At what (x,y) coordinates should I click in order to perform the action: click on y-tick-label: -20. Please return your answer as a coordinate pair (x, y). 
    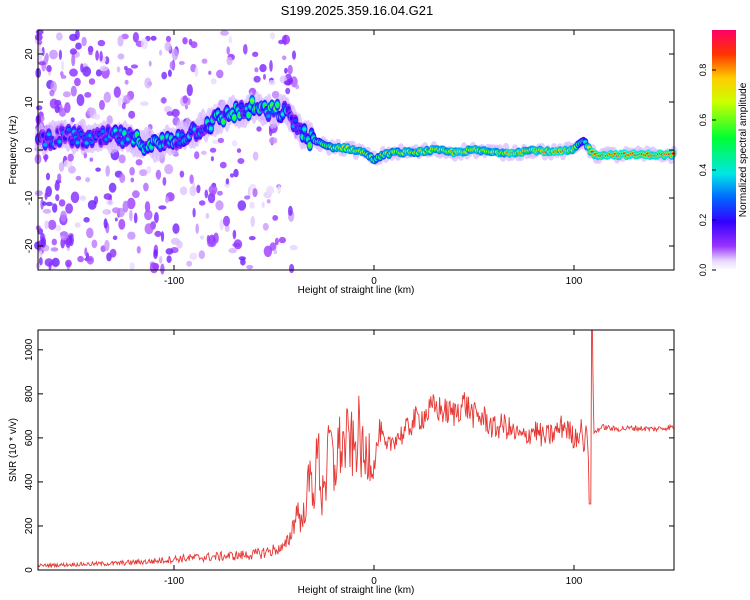
    Looking at the image, I should click on (29, 245).